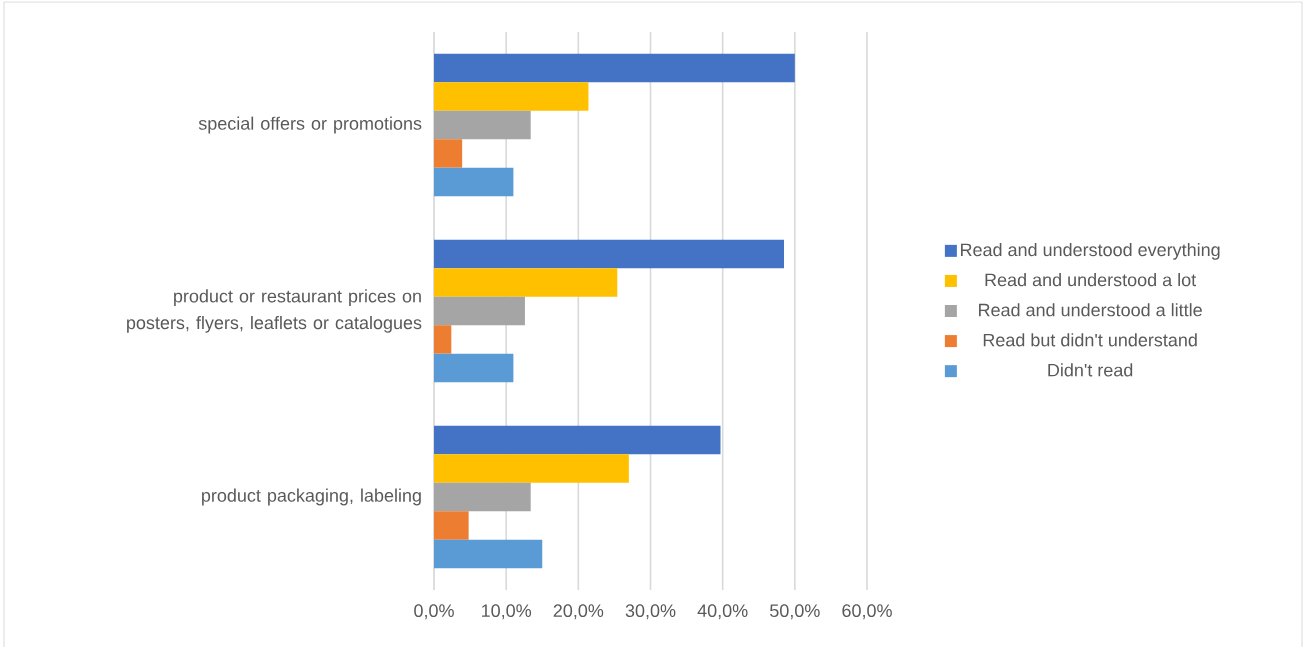 The image size is (1307, 647). Describe the element at coordinates (434, 612) in the screenshot. I see `x-tick-label: 0,0%` at that location.